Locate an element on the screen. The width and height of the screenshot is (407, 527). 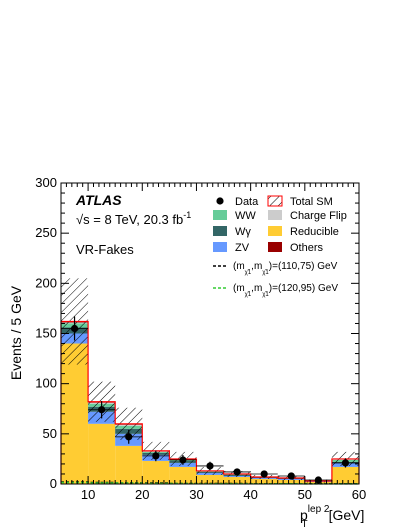
x-tick-label: 20 is located at coordinates (142, 494).